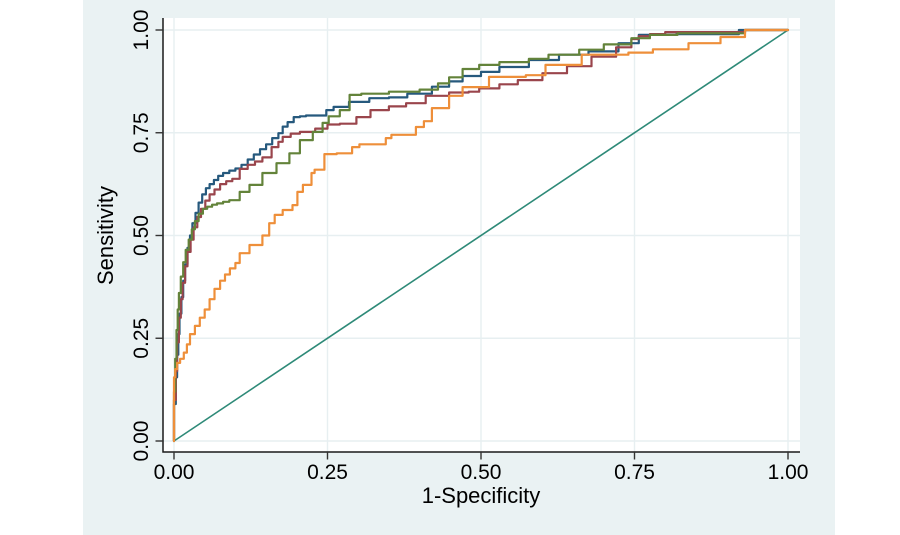  I want to click on y-tick-label-50: 0.50, so click(141, 235).